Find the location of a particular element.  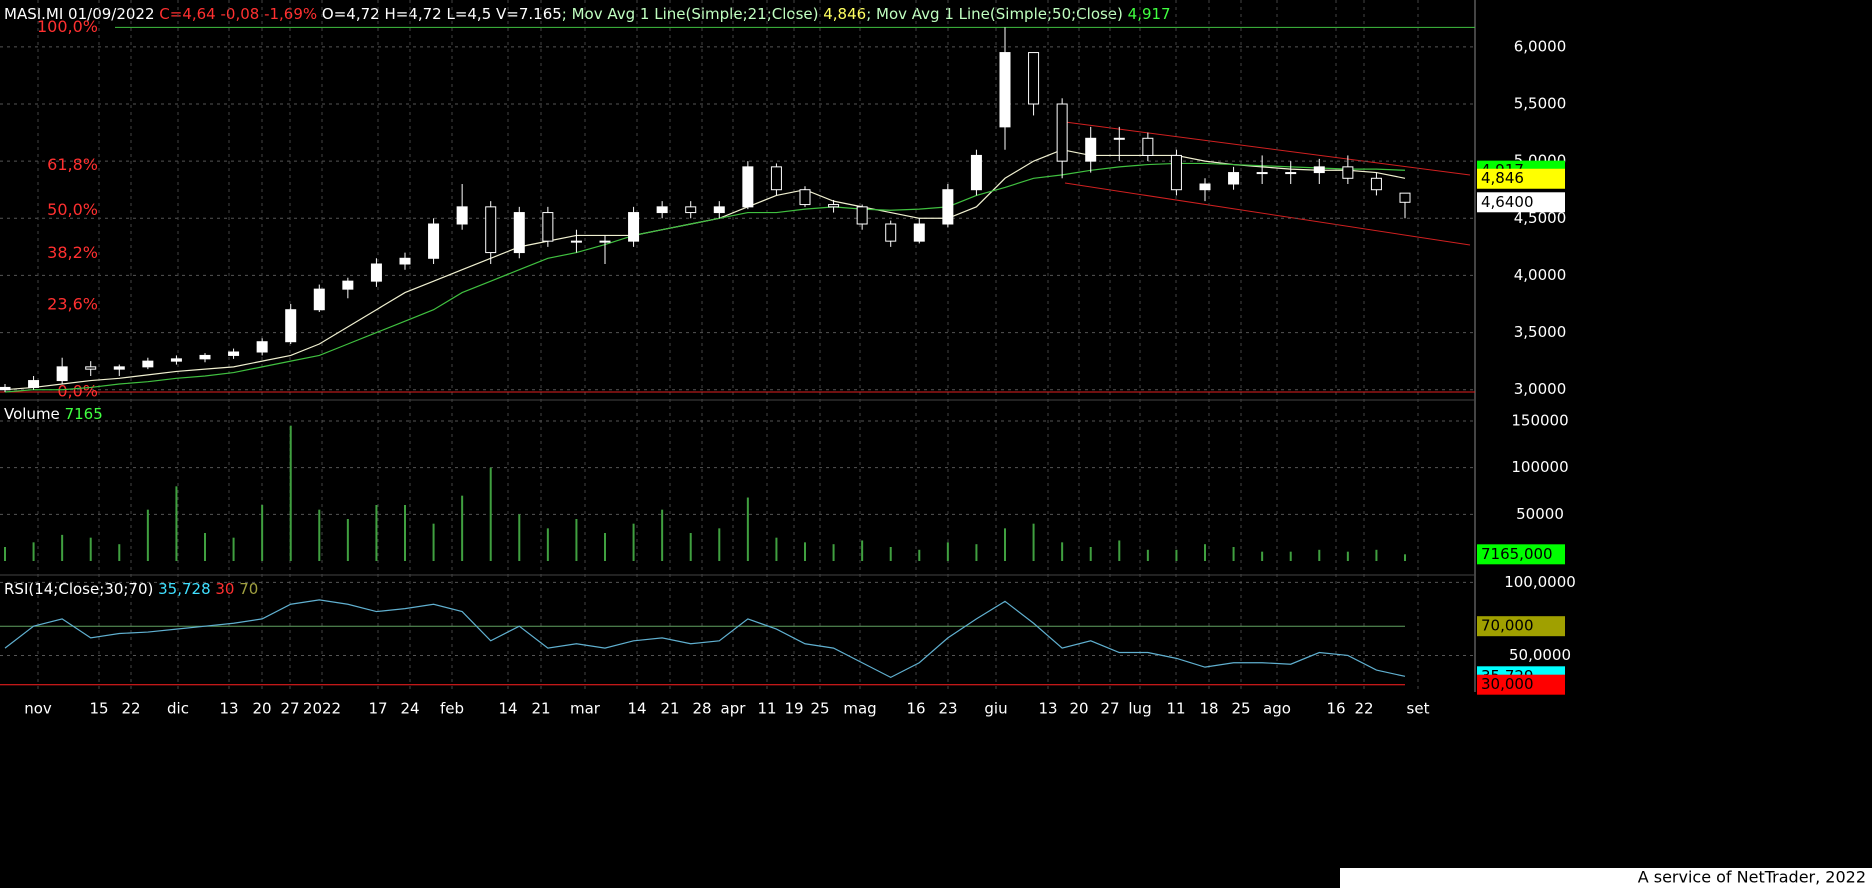

x-tick-label: giu is located at coordinates (995, 709).